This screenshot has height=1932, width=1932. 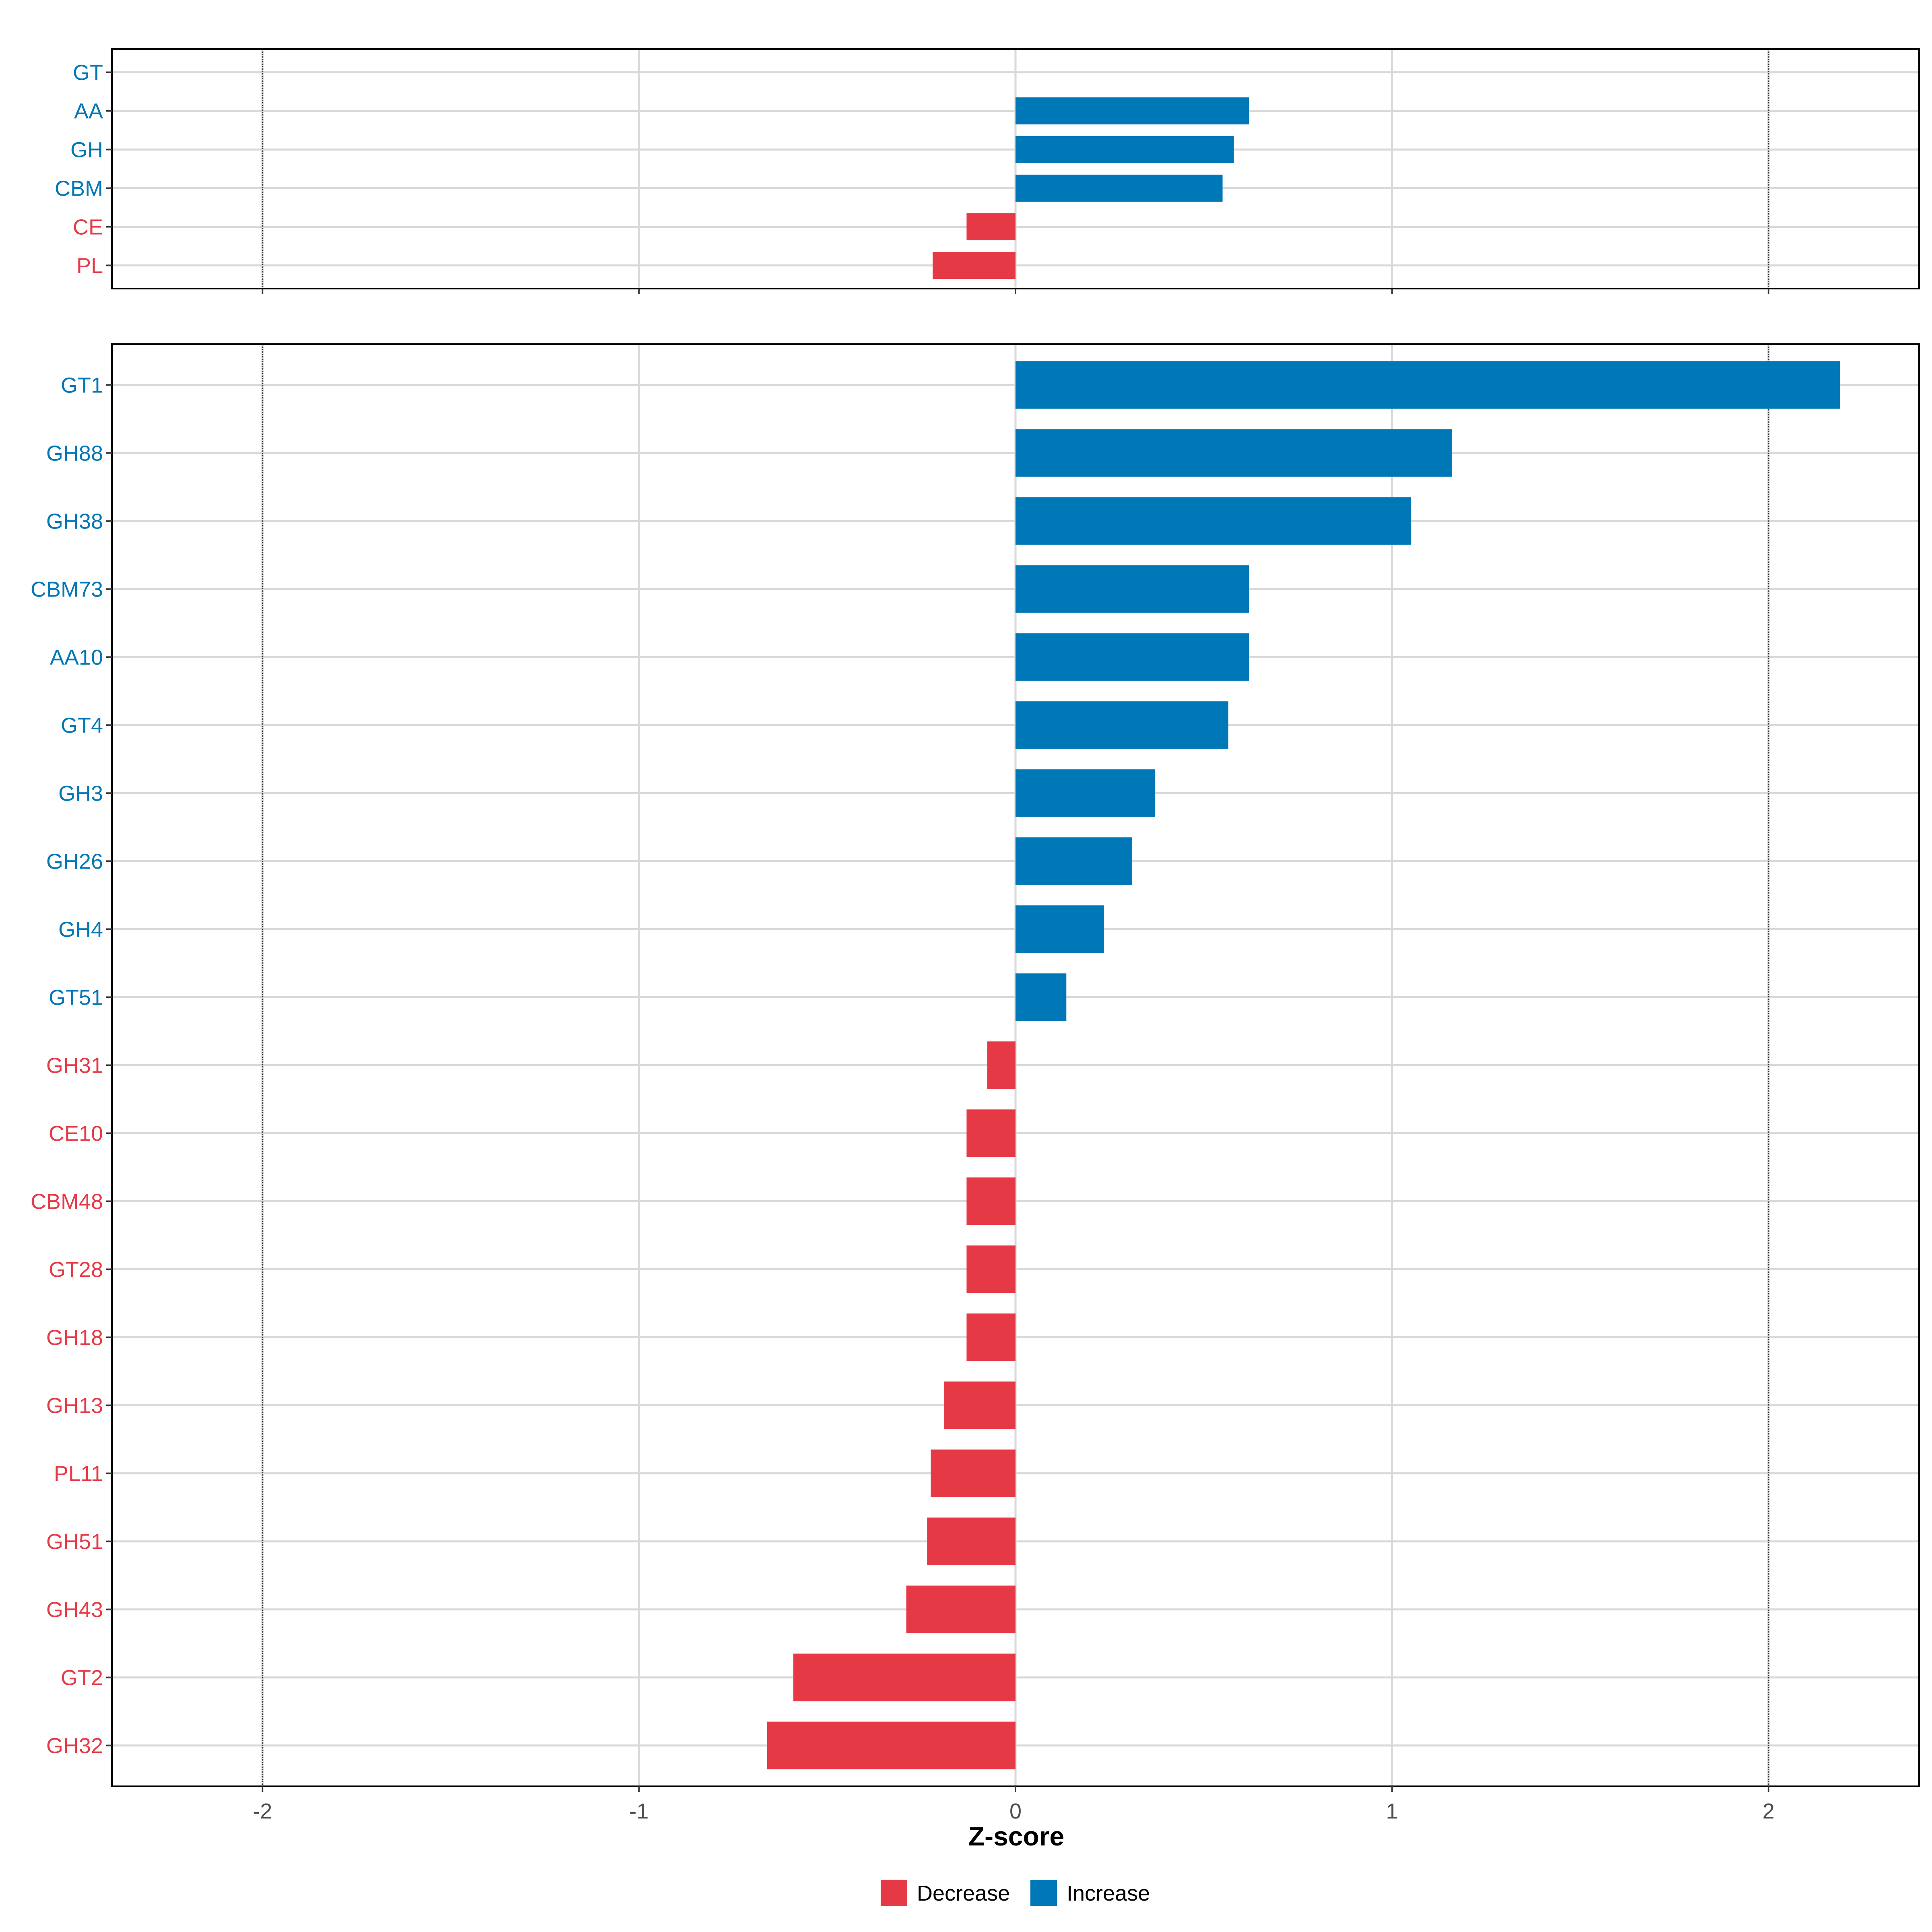 I want to click on bar-cbm73, so click(x=1132, y=589).